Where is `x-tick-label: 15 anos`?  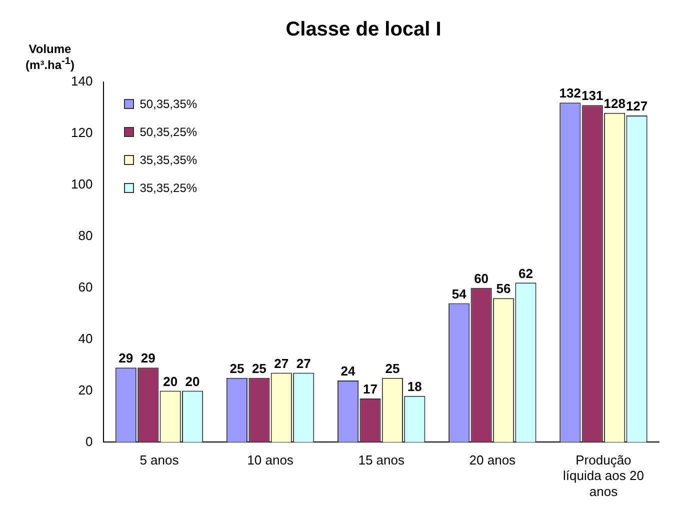
x-tick-label: 15 anos is located at coordinates (381, 460).